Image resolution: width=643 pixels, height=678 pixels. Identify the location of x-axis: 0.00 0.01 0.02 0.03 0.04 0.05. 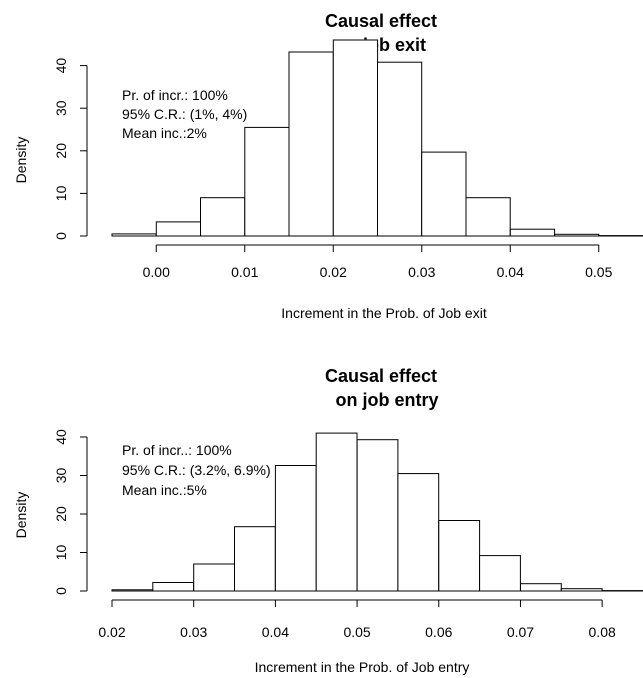
(378, 262).